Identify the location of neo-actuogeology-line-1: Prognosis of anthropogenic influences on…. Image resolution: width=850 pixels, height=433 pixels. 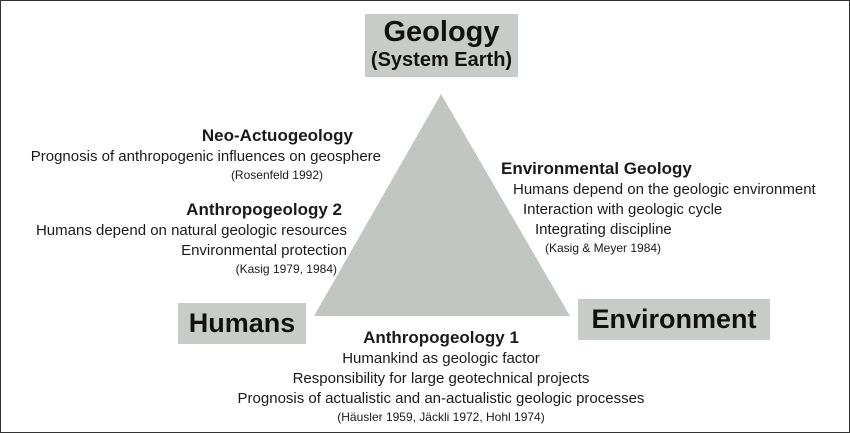
(205, 156).